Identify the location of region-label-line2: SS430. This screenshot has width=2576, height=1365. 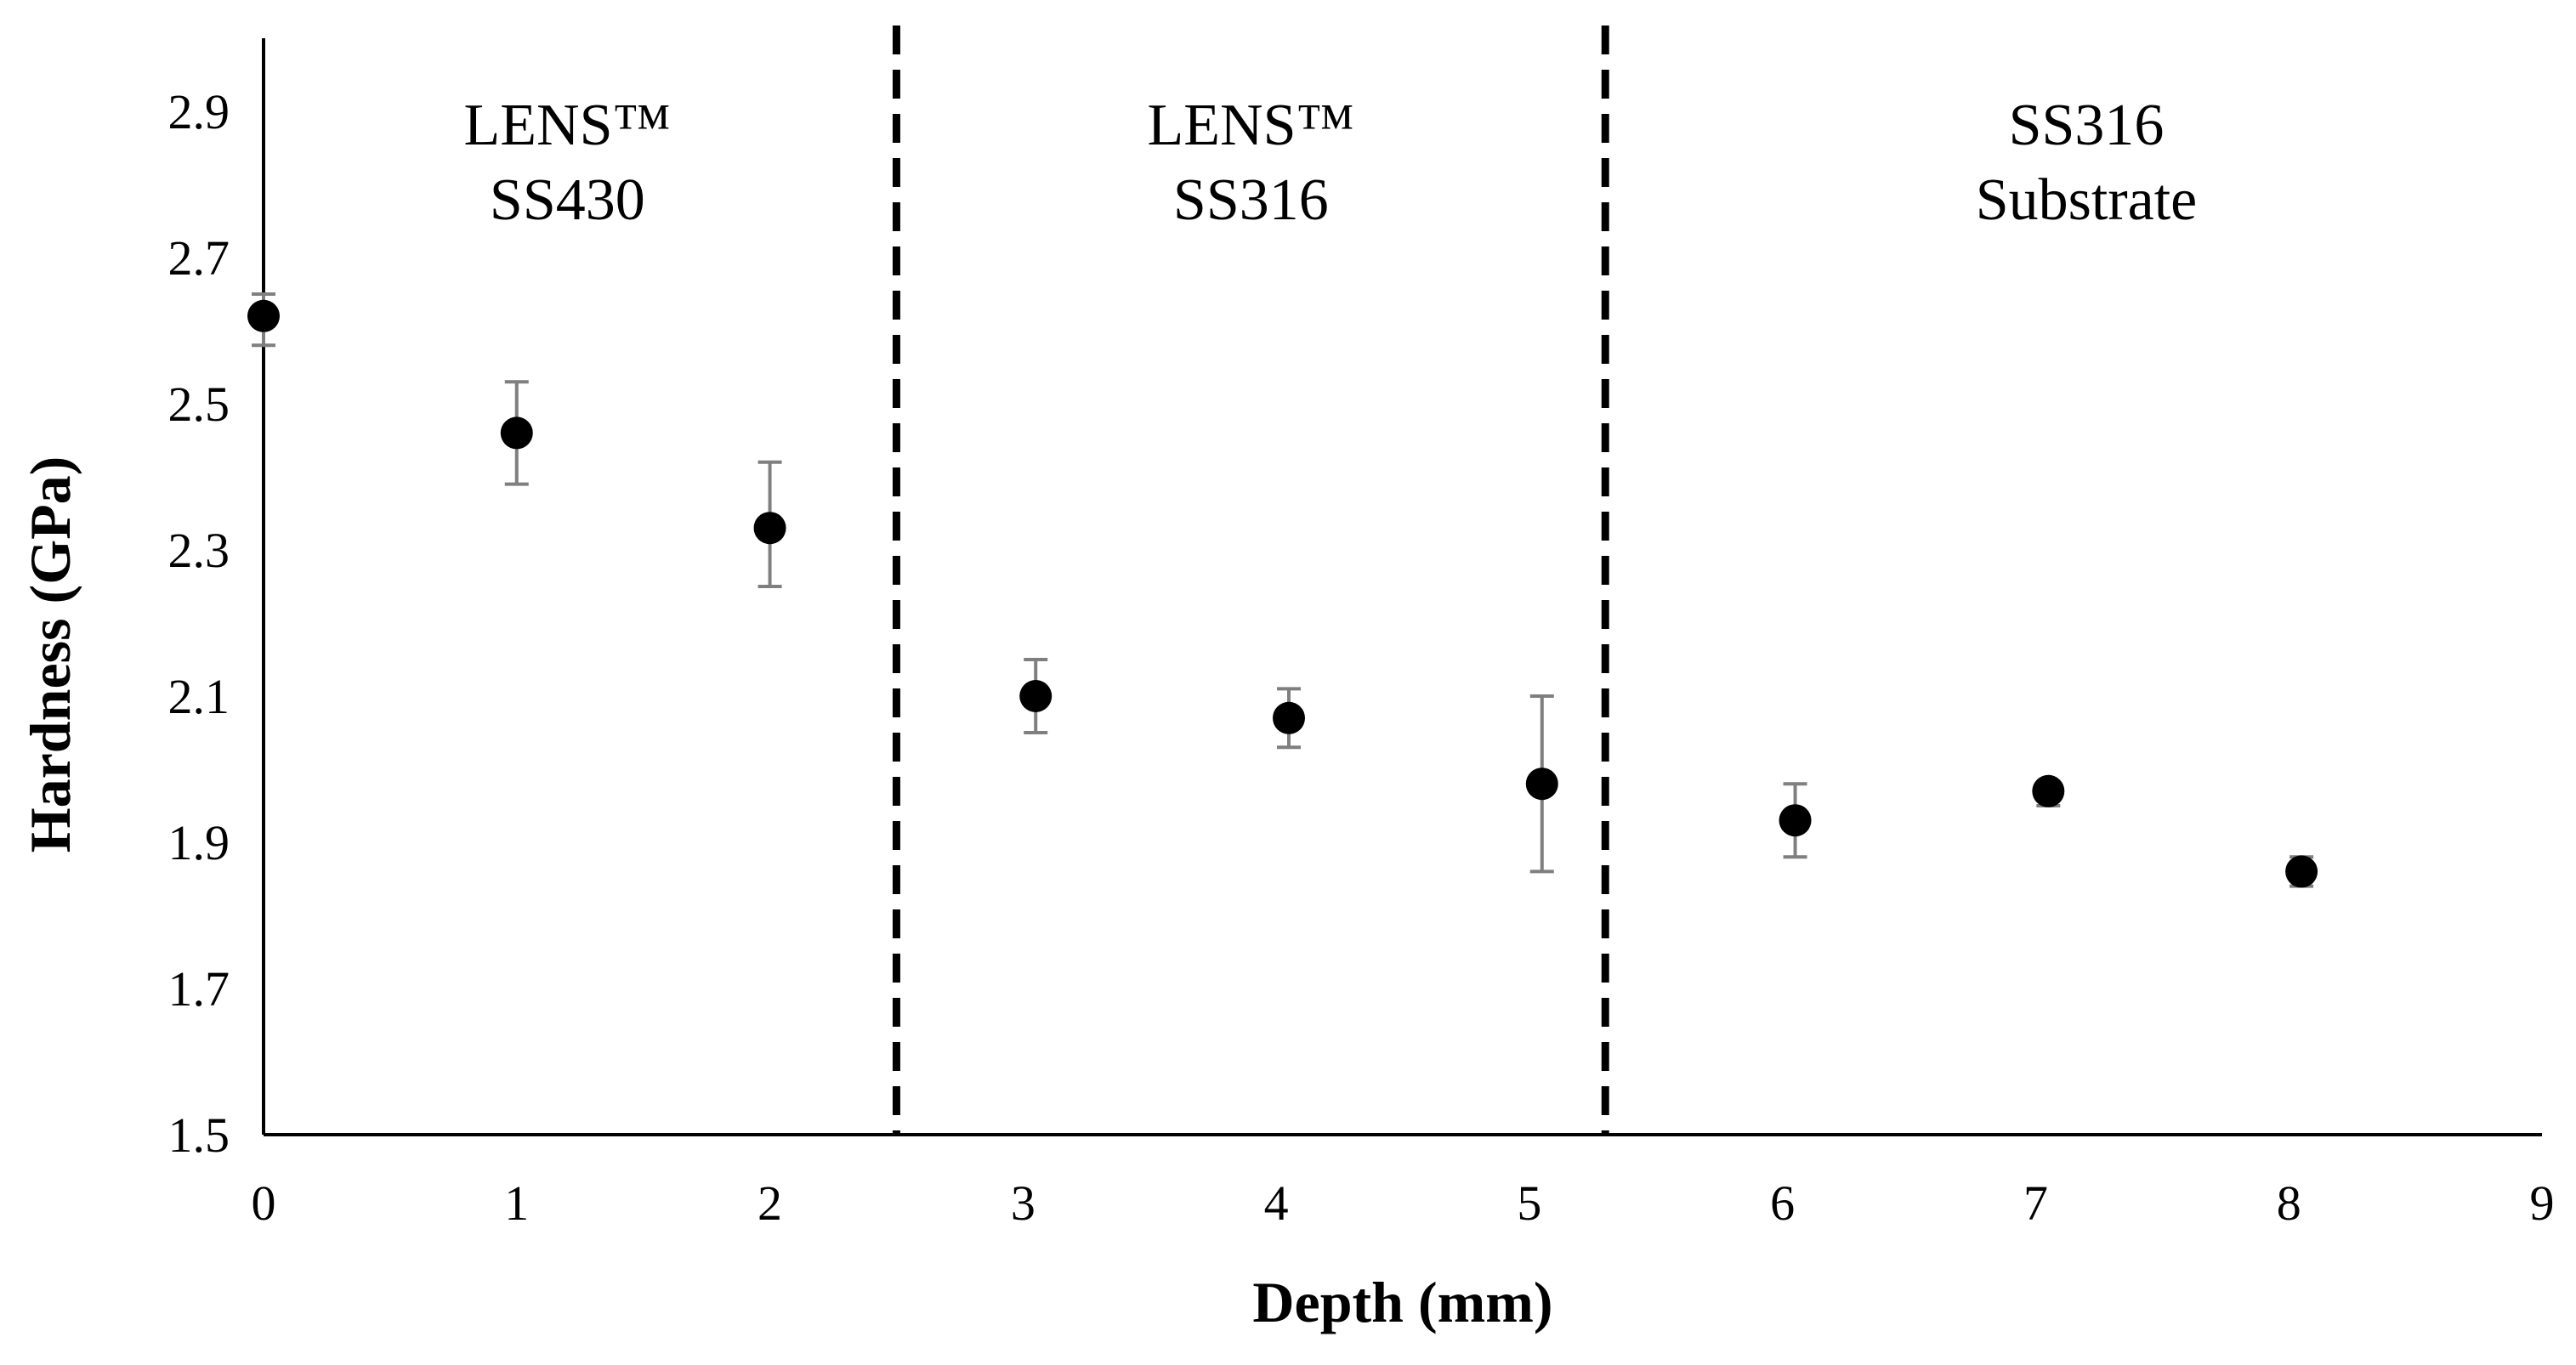
(567, 200).